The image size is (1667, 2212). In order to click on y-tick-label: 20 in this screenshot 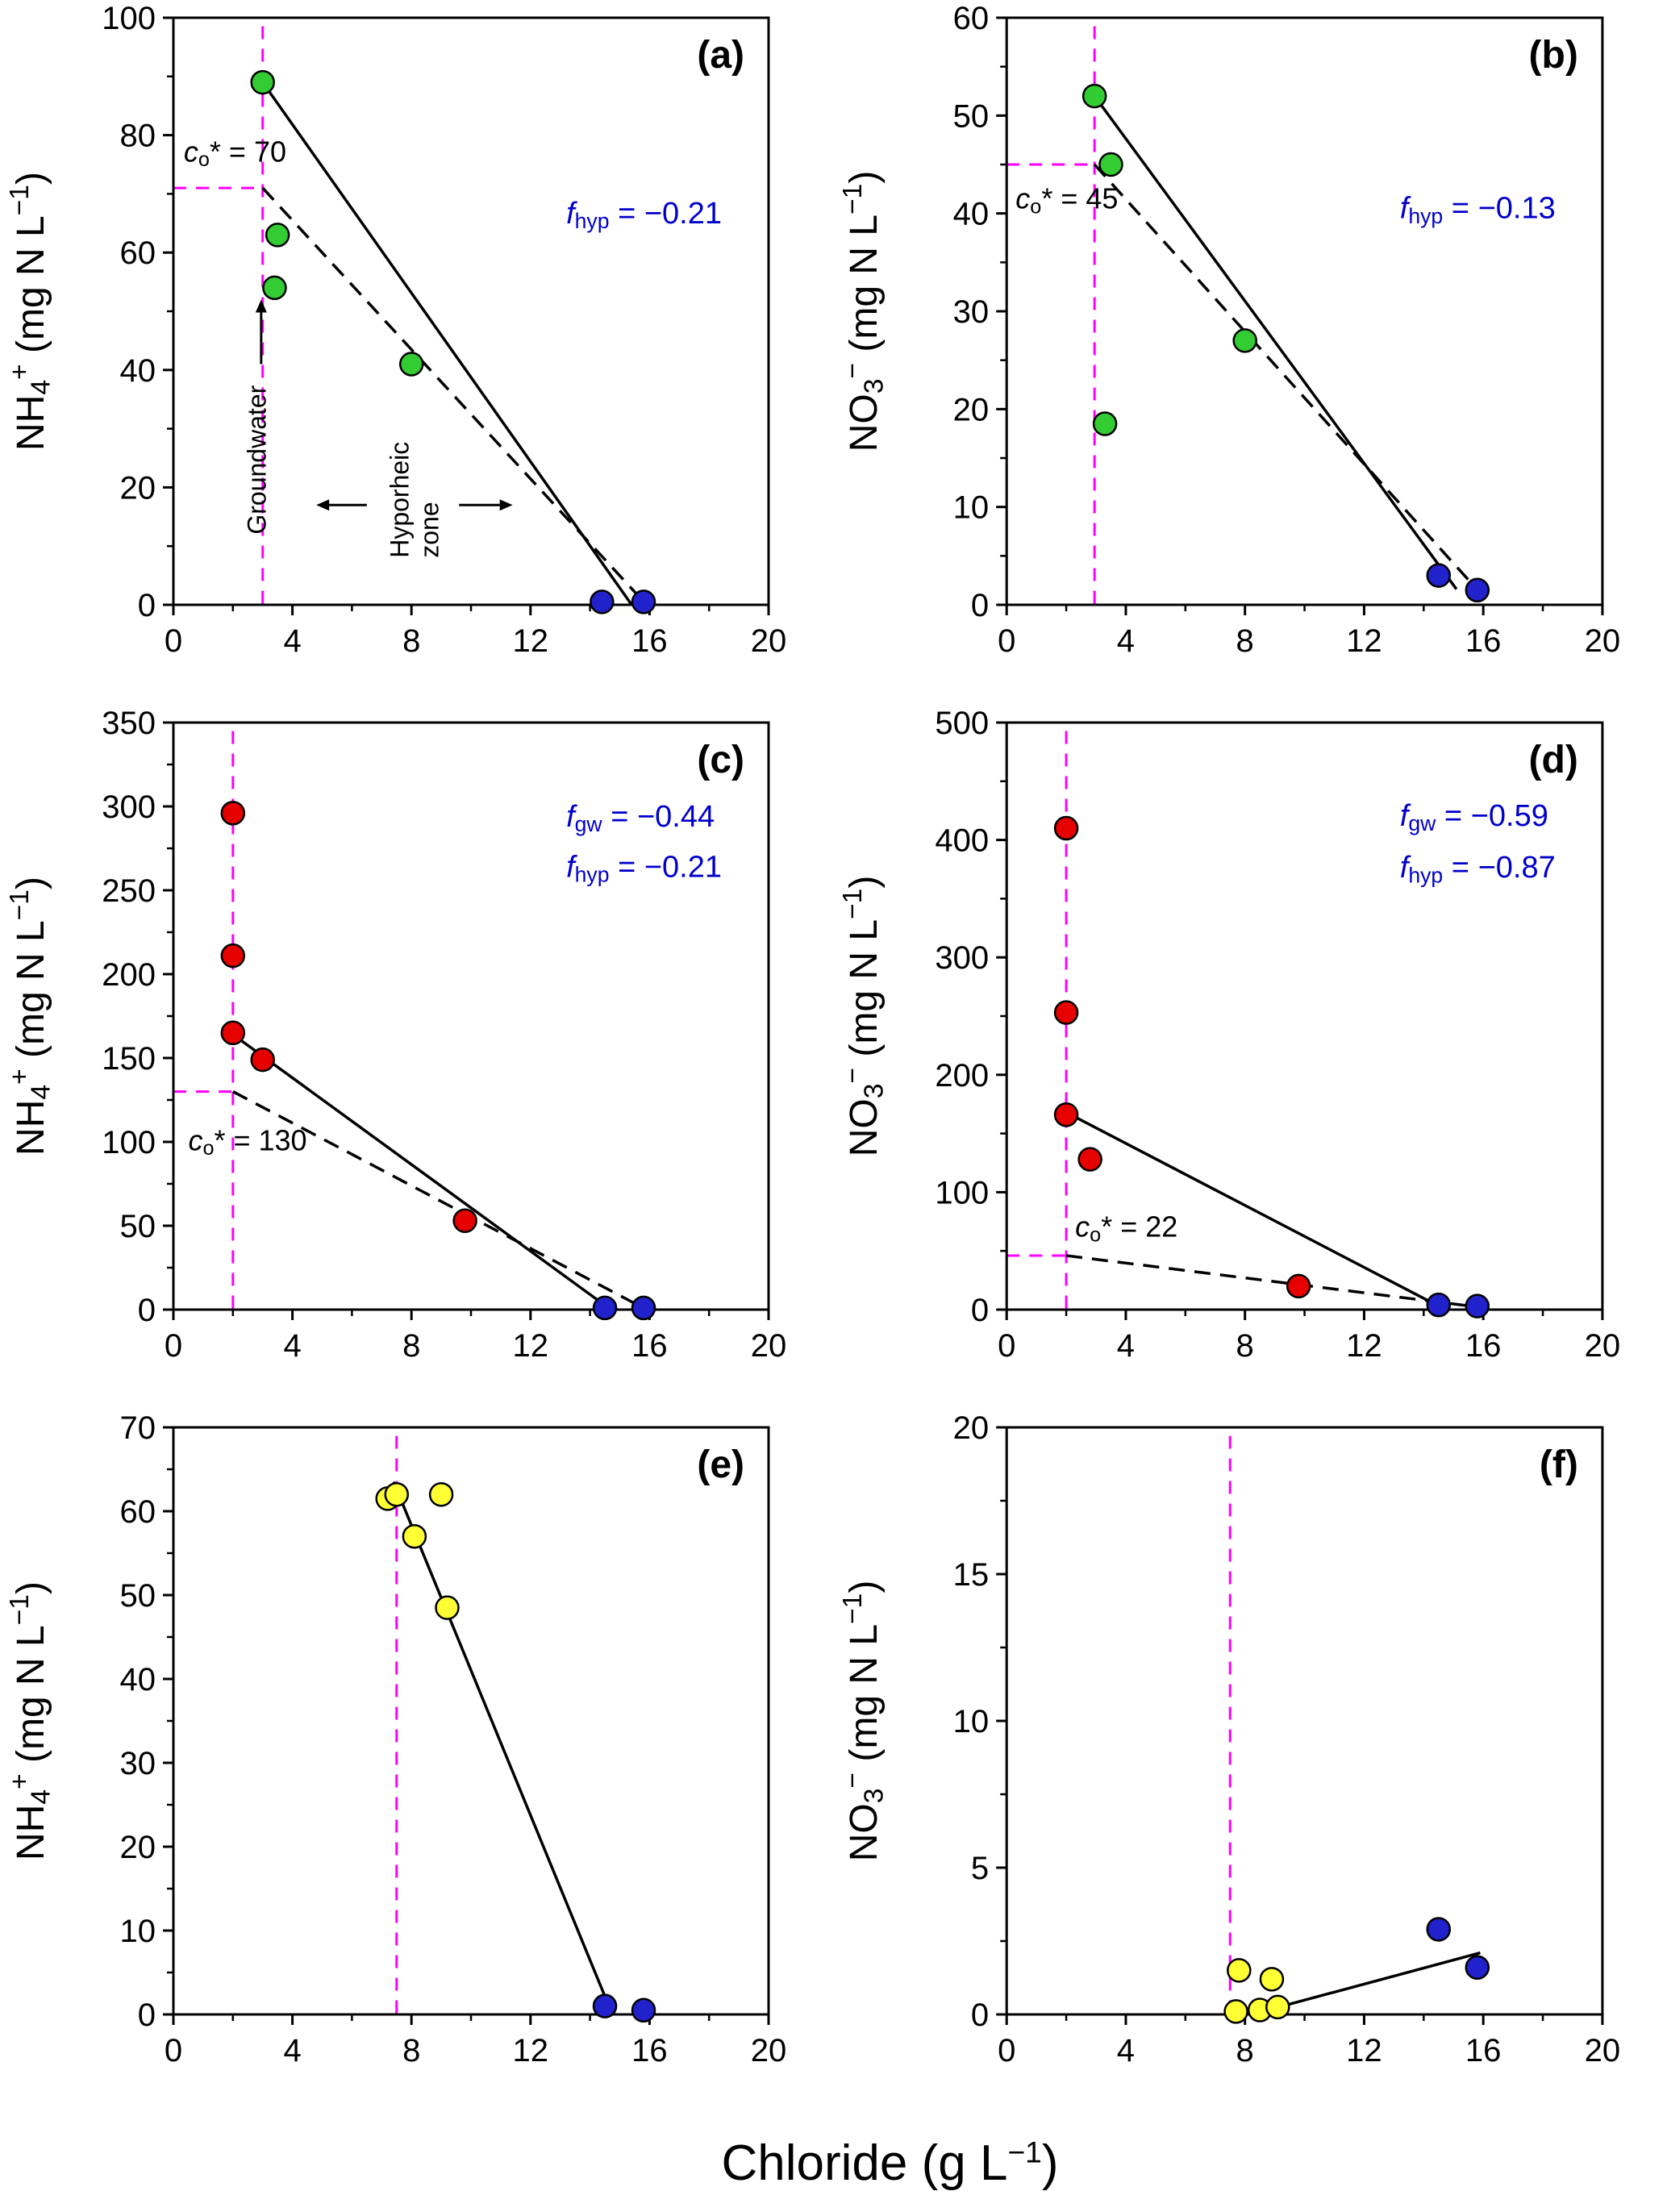, I will do `click(971, 409)`.